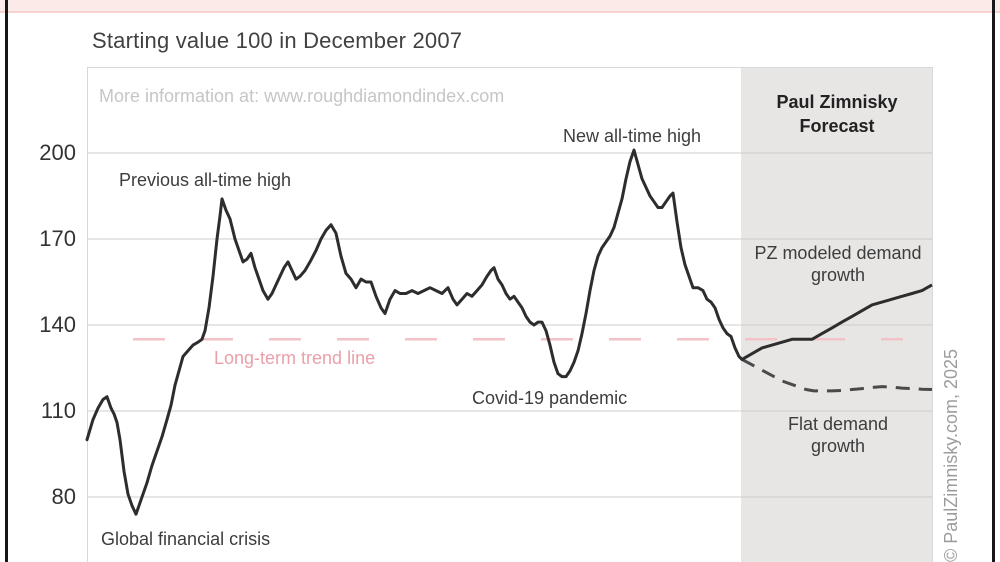  What do you see at coordinates (837, 375) in the screenshot?
I see `flat-demand-forecast-line` at bounding box center [837, 375].